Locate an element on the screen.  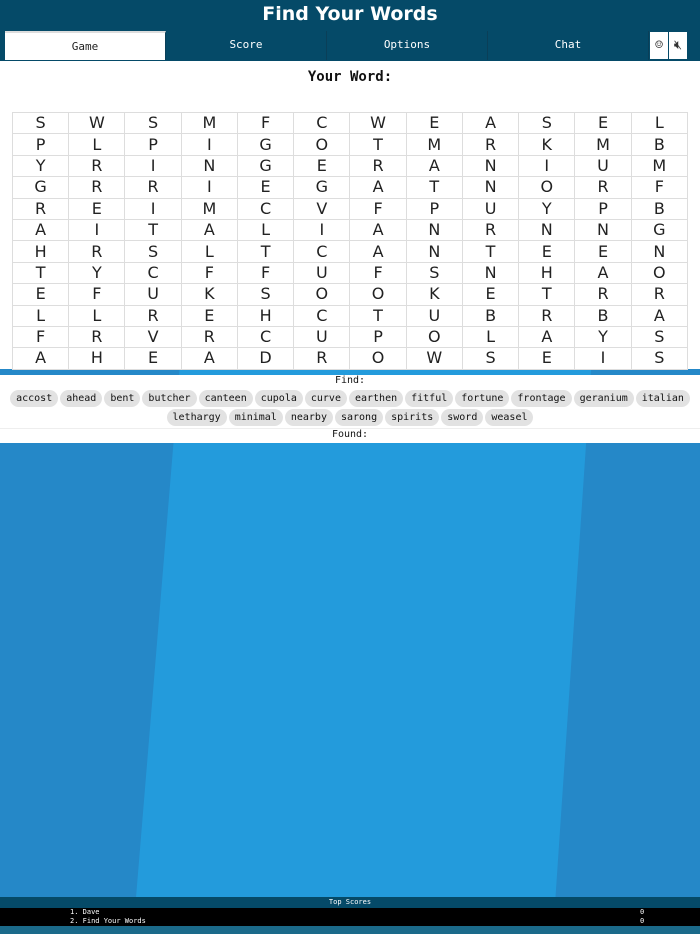
mute-icon: 🔇︎ is located at coordinates (678, 45).